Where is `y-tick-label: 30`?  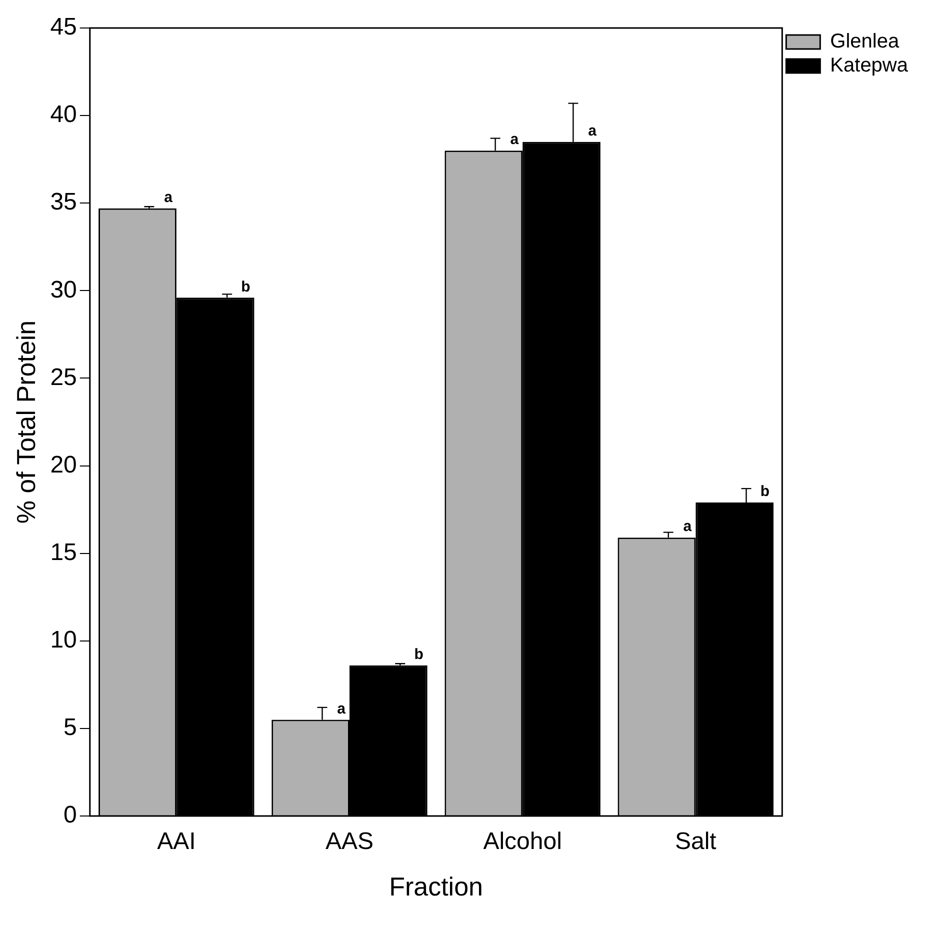 y-tick-label: 30 is located at coordinates (63, 290).